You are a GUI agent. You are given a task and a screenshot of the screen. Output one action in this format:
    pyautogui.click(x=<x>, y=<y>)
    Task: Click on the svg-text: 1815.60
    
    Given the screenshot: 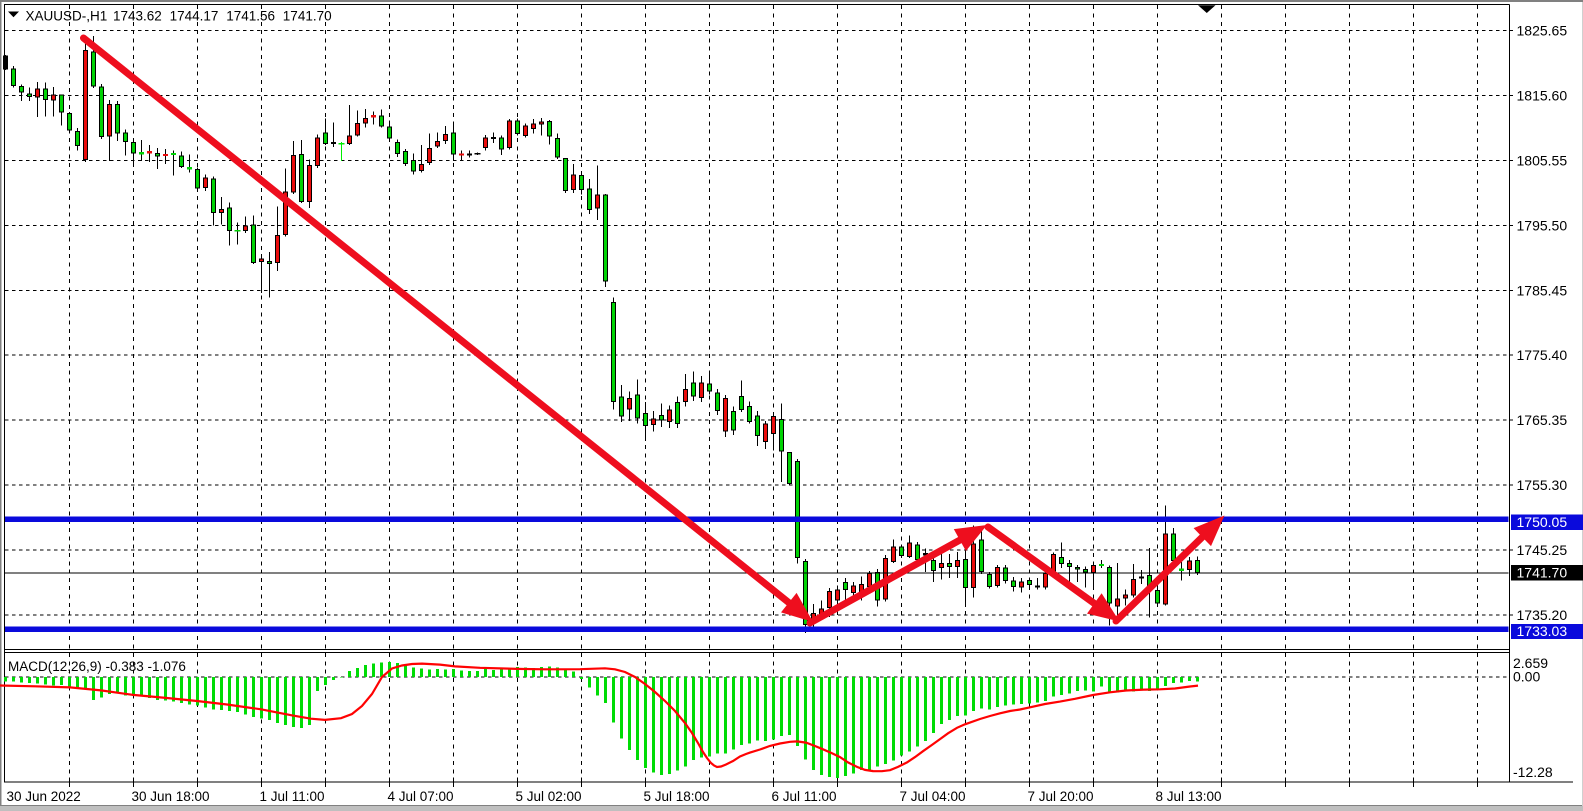 What is the action you would take?
    pyautogui.click(x=1542, y=95)
    